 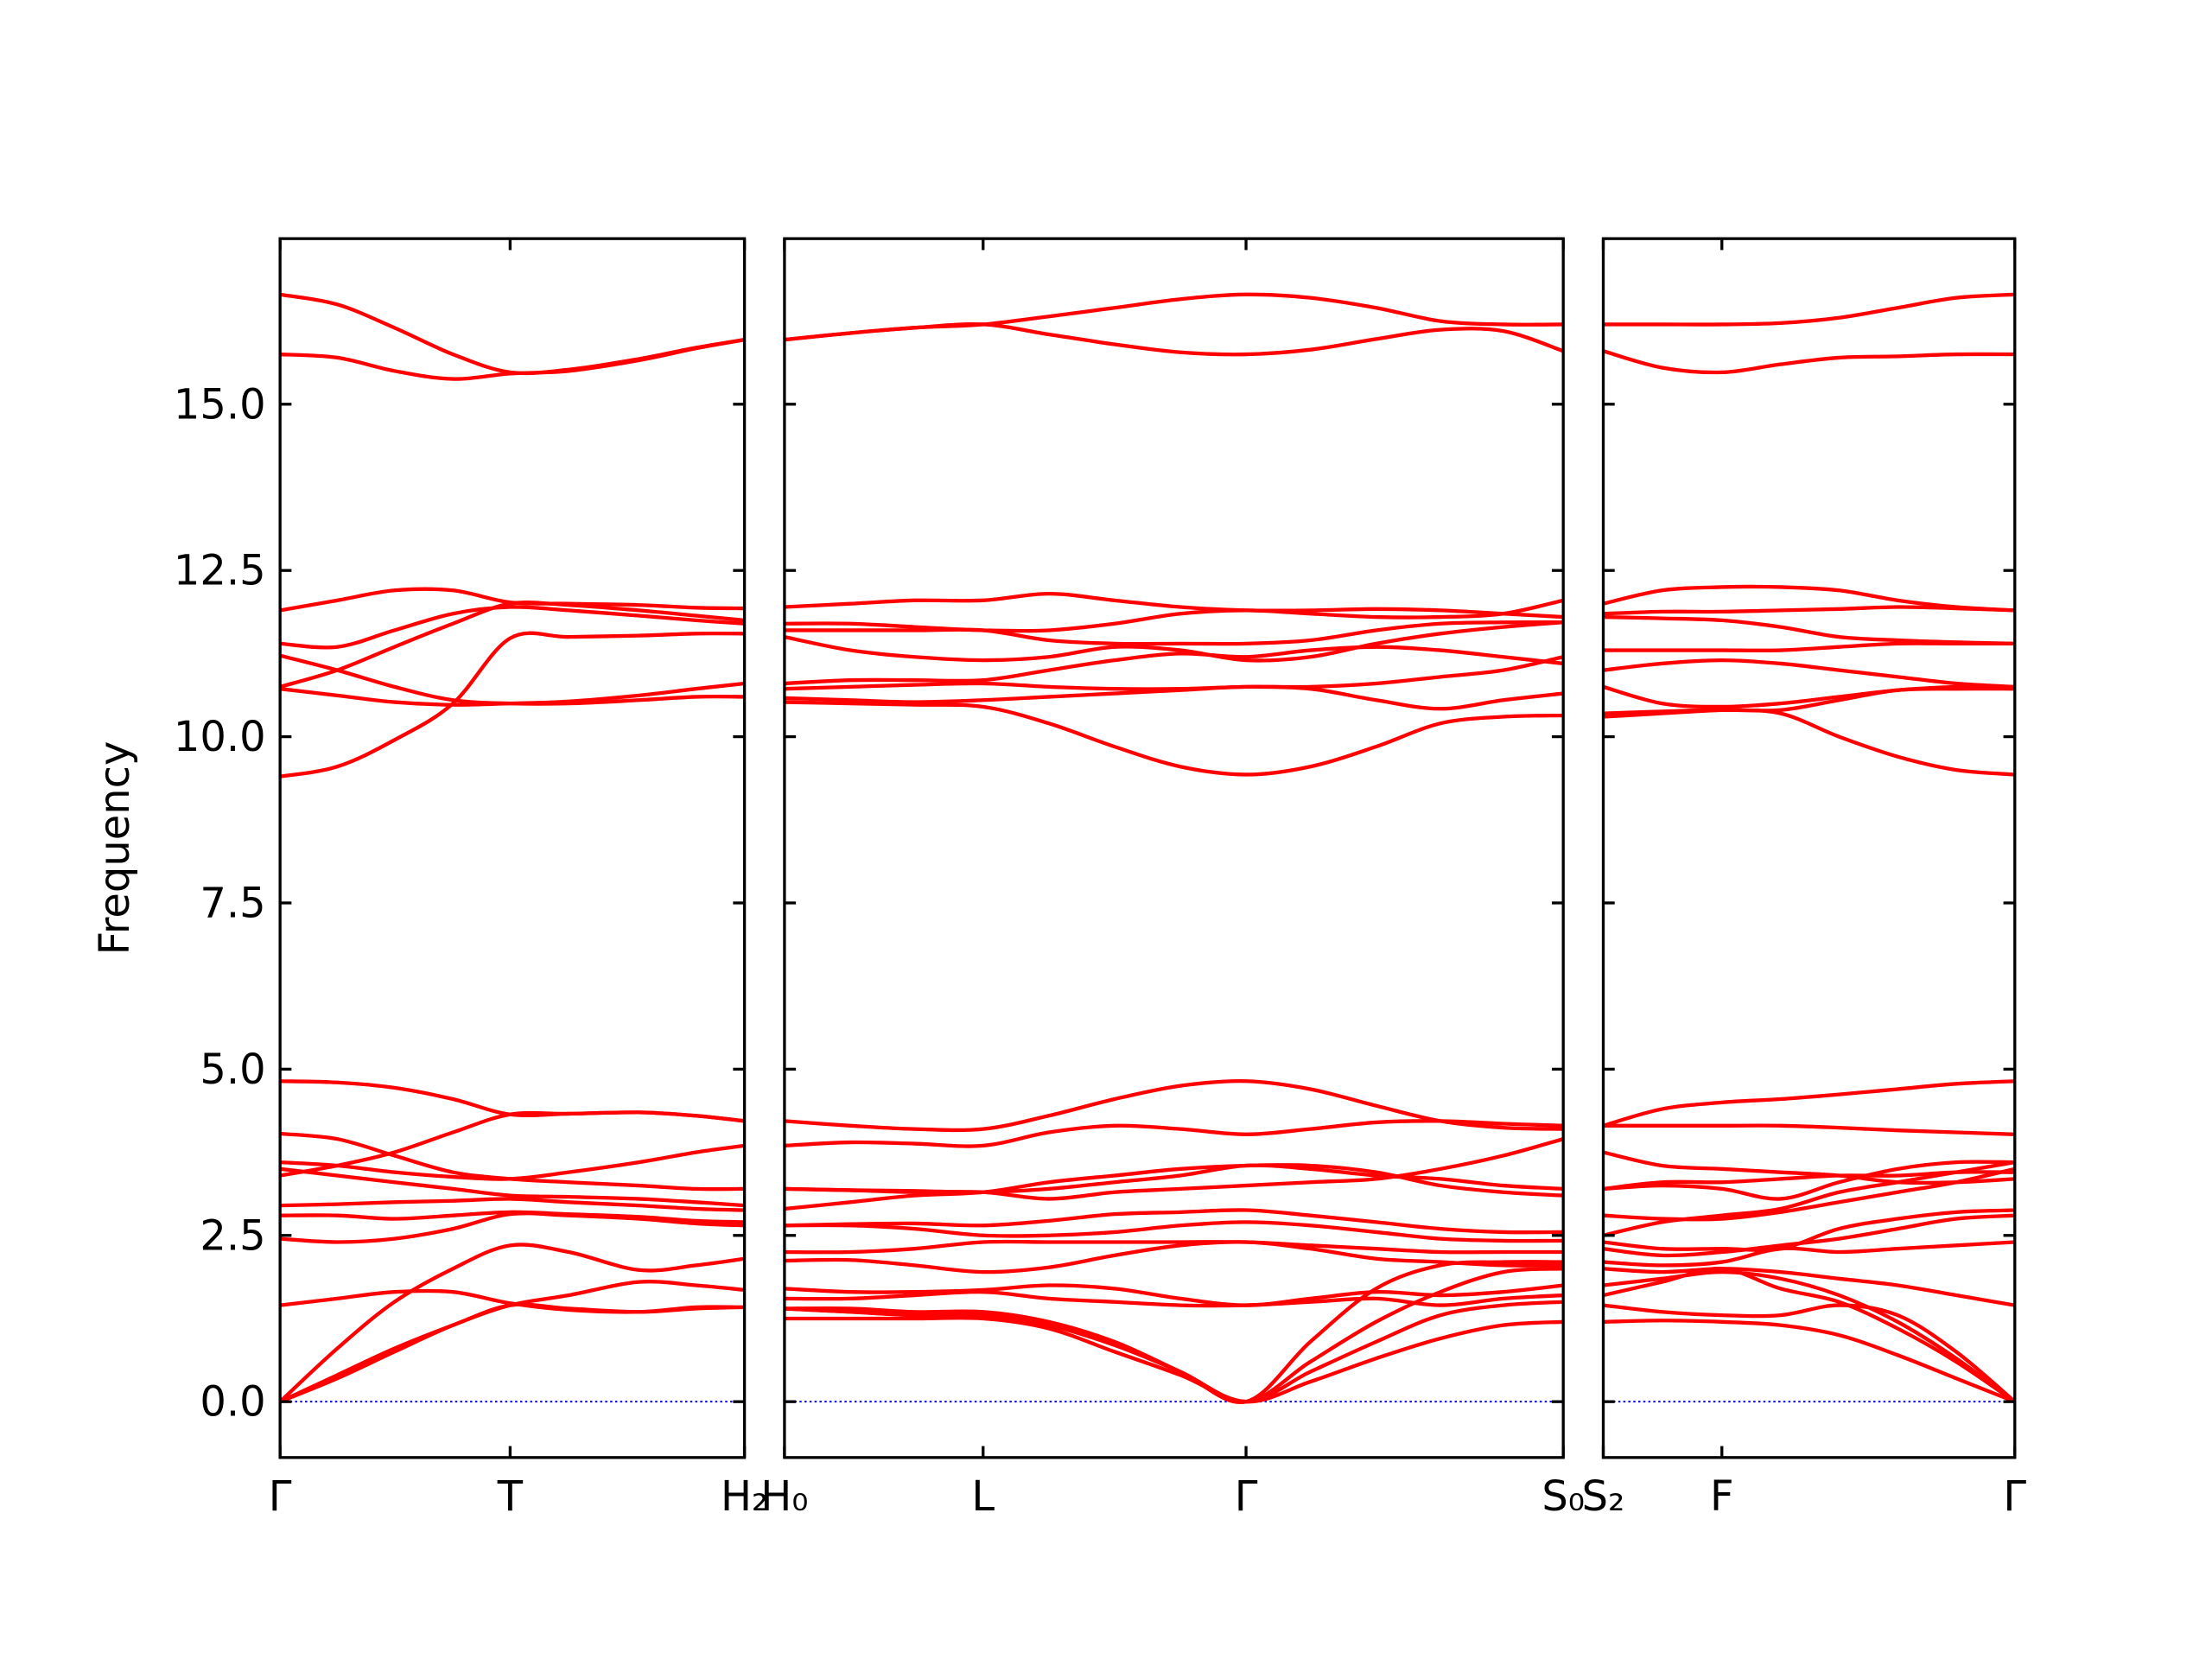 I want to click on y-tick-label: 5.0, so click(x=232, y=1070).